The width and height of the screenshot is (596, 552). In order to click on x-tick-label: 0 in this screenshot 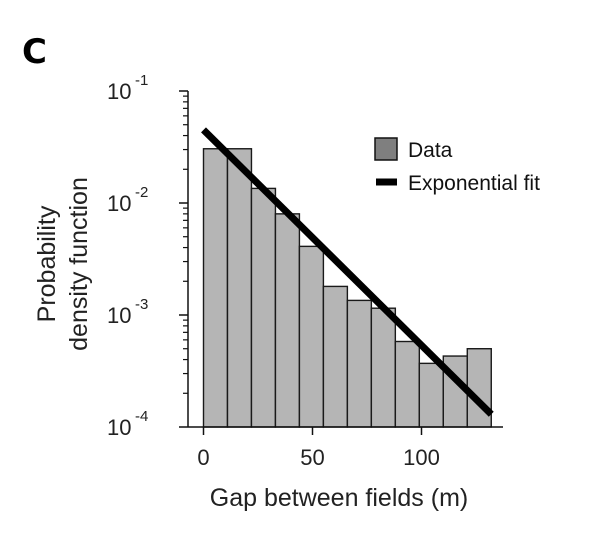, I will do `click(203, 457)`.